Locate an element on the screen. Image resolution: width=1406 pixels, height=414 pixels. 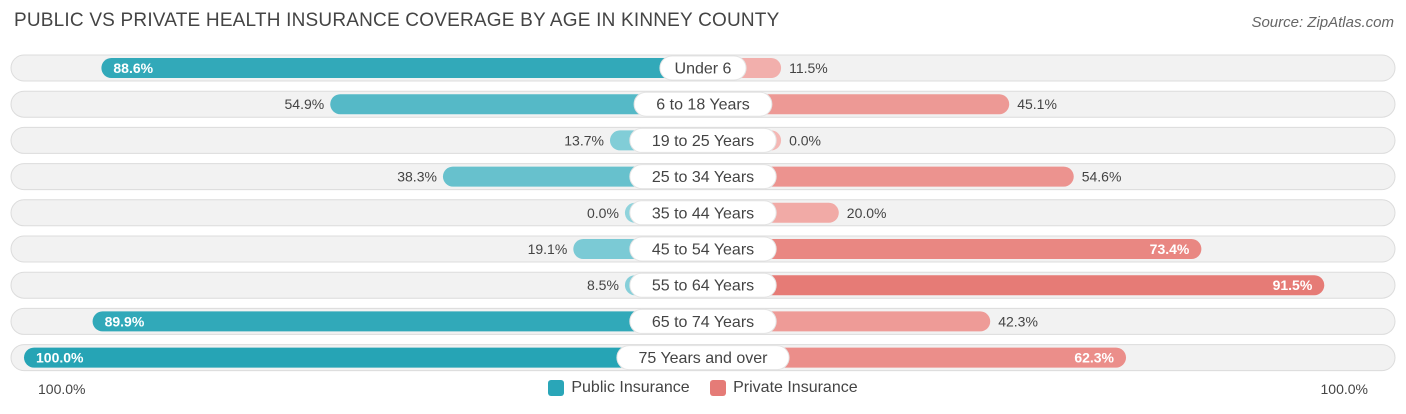
public-value-label: 19.1% is located at coordinates (548, 249).